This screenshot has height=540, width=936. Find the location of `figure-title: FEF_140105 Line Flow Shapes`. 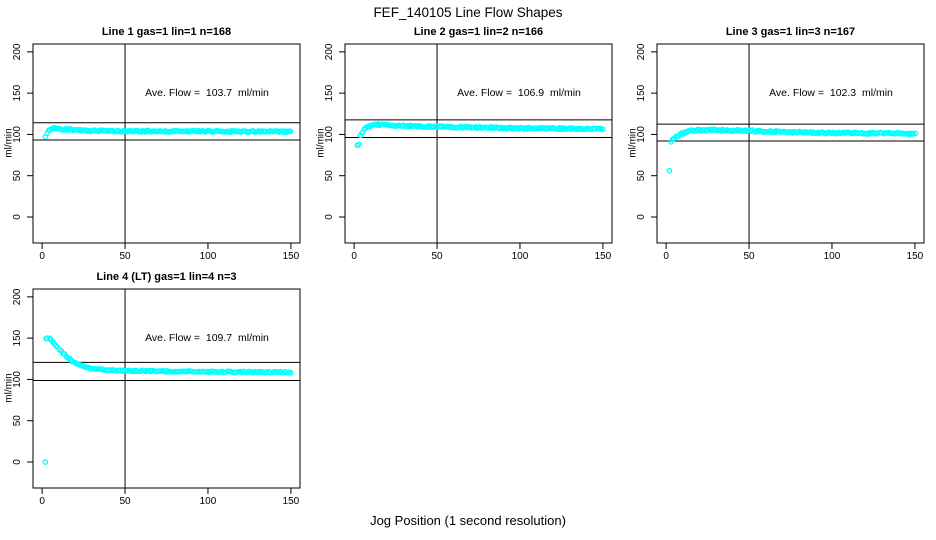

figure-title: FEF_140105 Line Flow Shapes is located at coordinates (468, 12).